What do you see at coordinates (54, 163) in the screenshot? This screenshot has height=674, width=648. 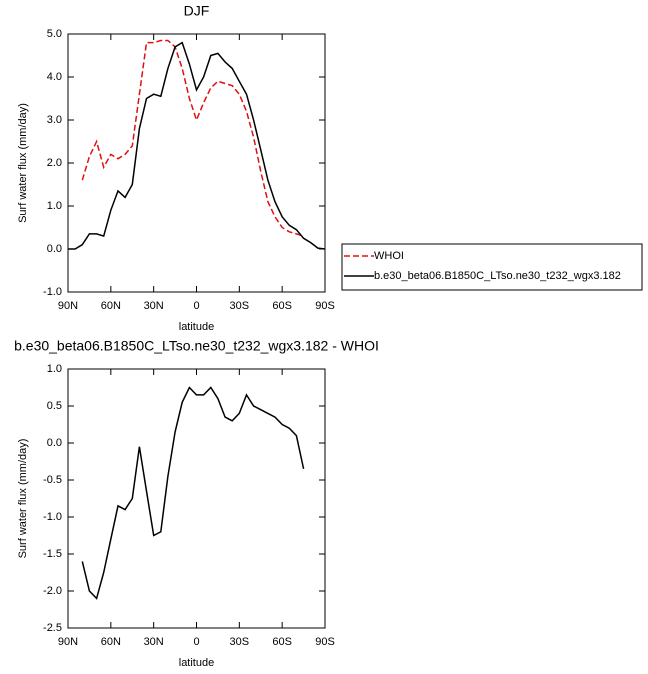 I see `y-tick-label: 2.0` at bounding box center [54, 163].